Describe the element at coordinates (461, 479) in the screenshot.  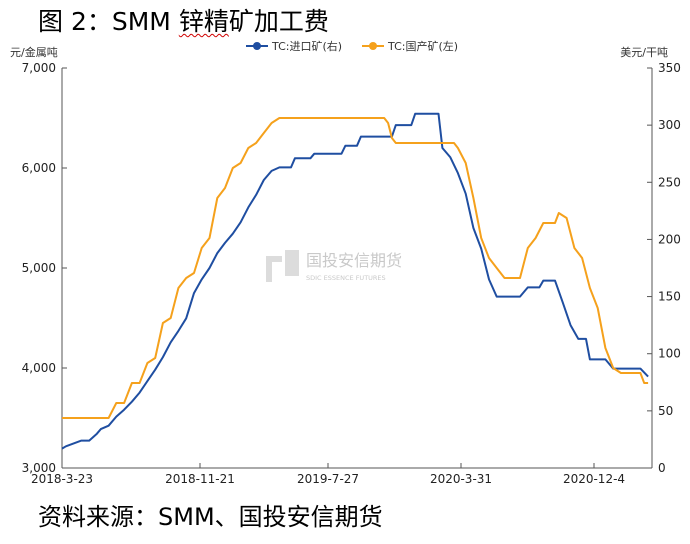
I see `x-tick-label: 2020-3-31` at that location.